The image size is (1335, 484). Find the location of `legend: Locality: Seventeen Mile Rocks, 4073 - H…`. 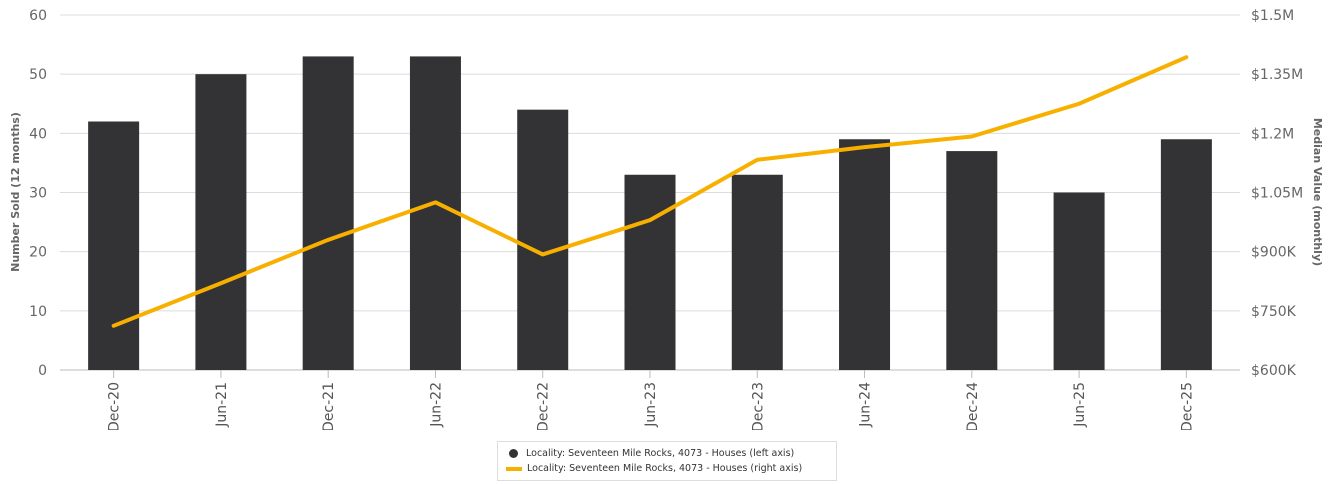

legend: Locality: Seventeen Mile Rocks, 4073 - H… is located at coordinates (667, 461).